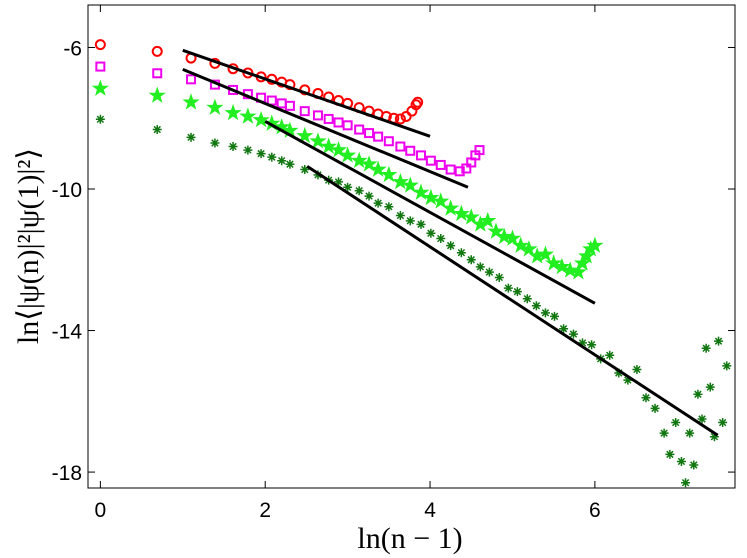 The height and width of the screenshot is (558, 747). I want to click on x-tick-label: 2, so click(265, 510).